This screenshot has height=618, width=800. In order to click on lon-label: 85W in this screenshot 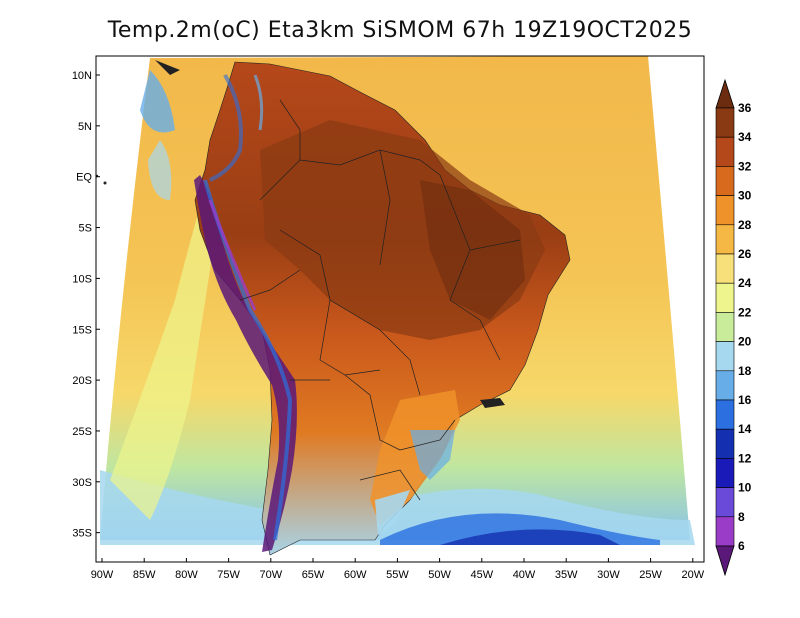, I will do `click(144, 575)`.